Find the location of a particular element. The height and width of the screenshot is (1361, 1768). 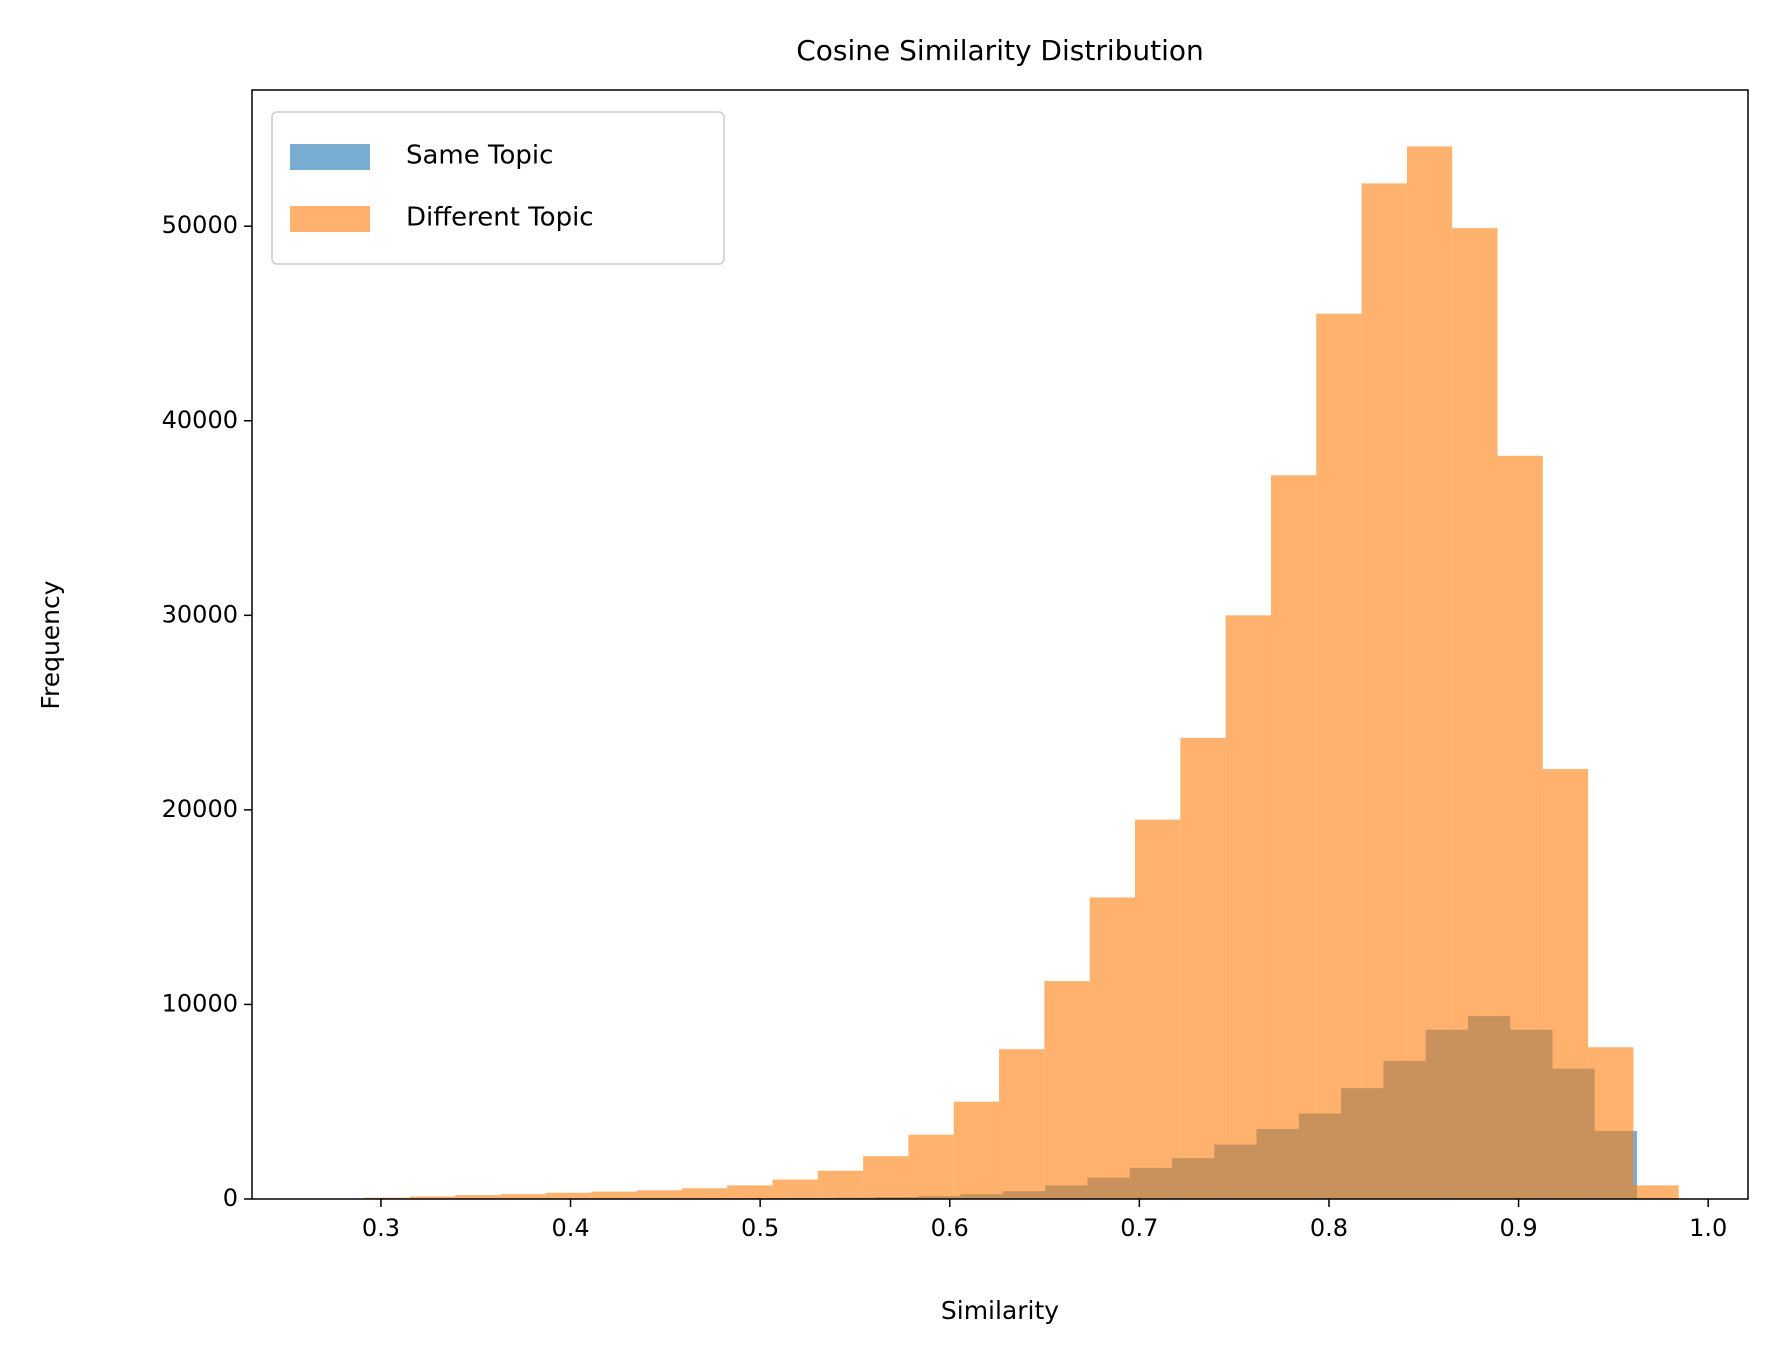

x-tick-label: 1.0 is located at coordinates (1708, 1228).